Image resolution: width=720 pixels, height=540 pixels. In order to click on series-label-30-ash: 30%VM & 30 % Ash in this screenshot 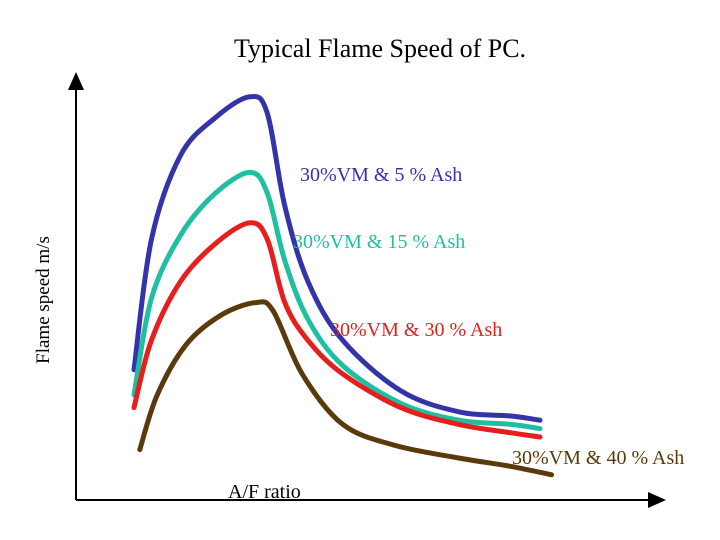, I will do `click(416, 330)`.